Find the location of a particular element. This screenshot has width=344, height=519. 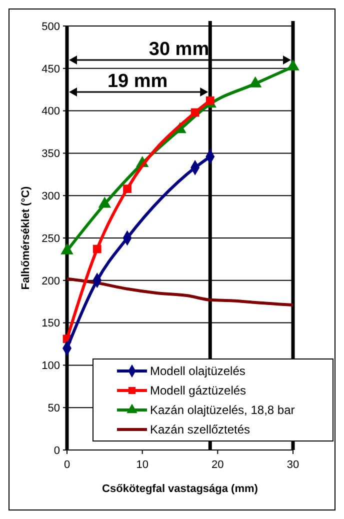

x-tick-label: 0 is located at coordinates (67, 465).